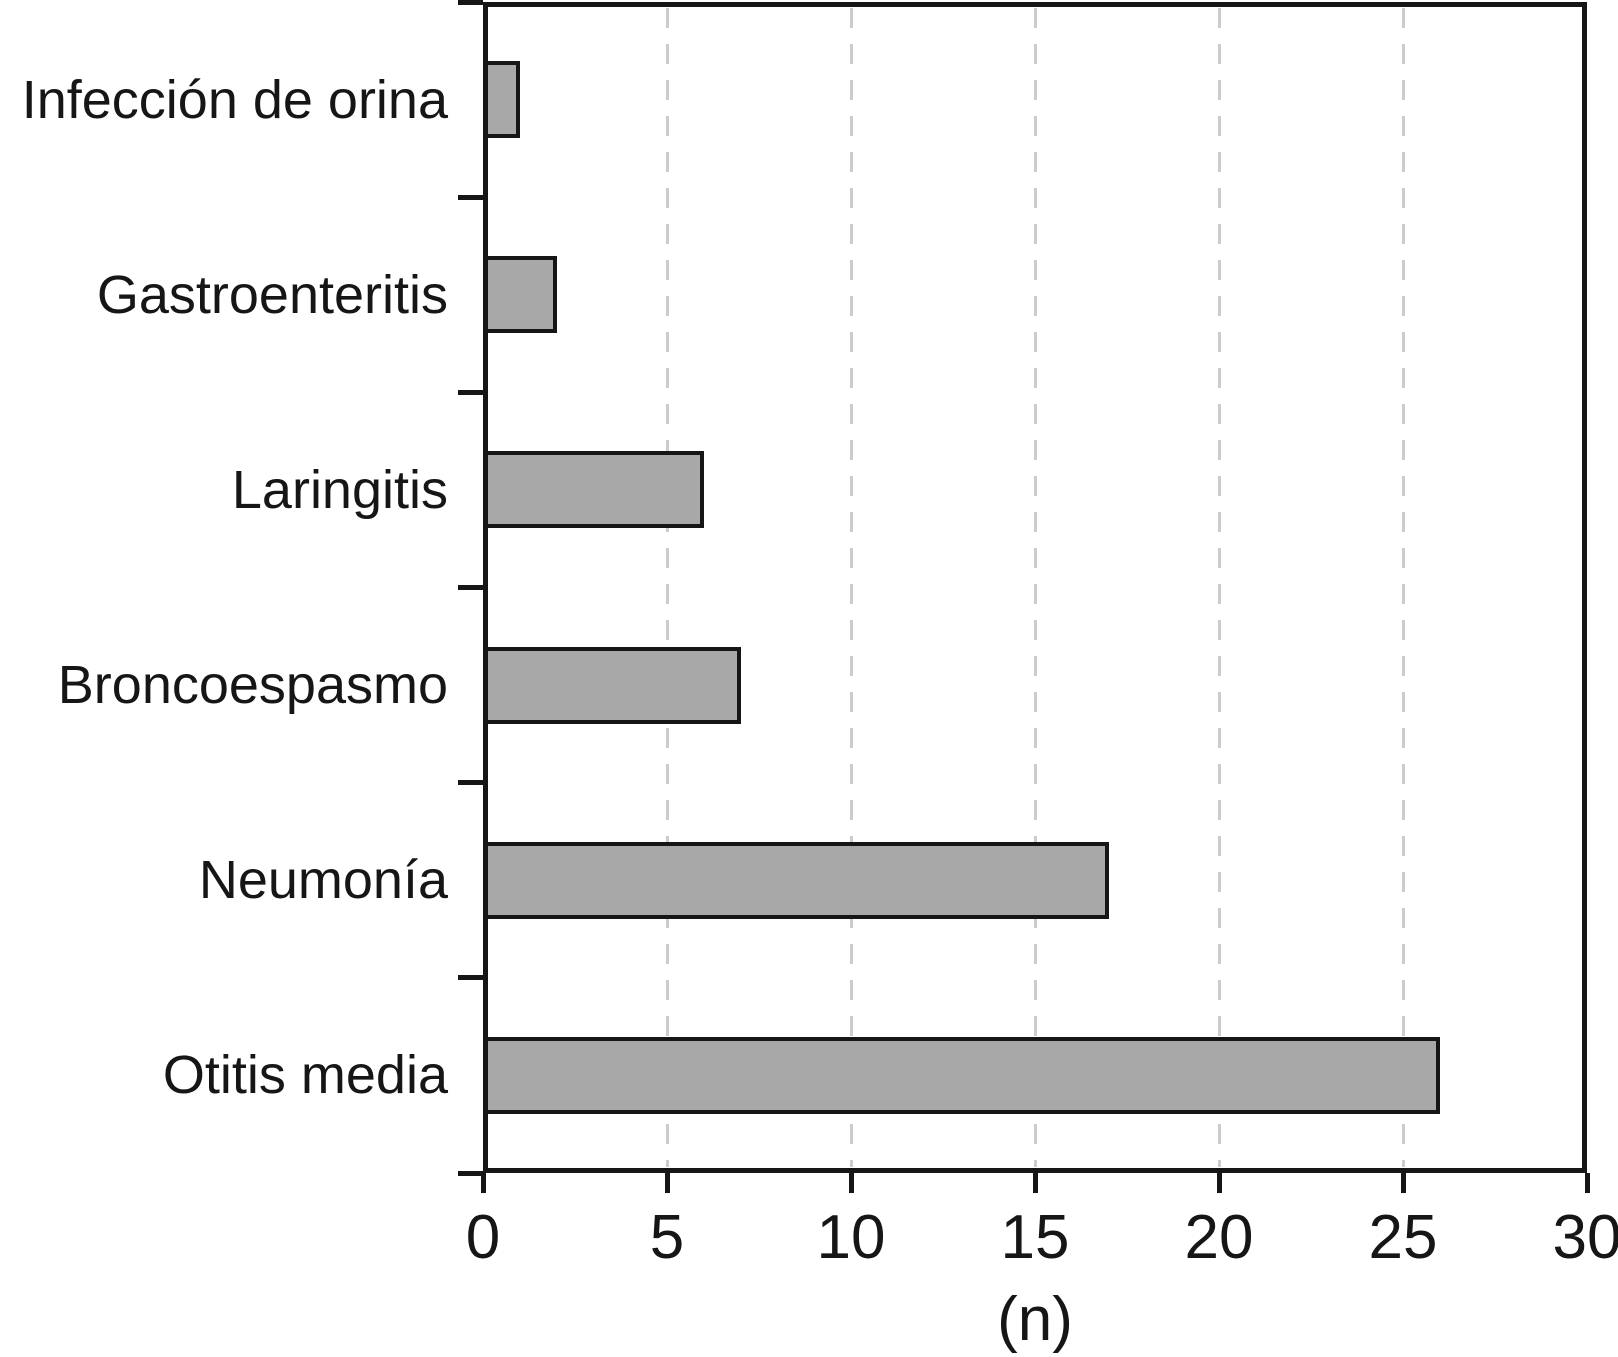 This screenshot has height=1357, width=1618. Describe the element at coordinates (1403, 1237) in the screenshot. I see `x-tick-label: 25` at that location.